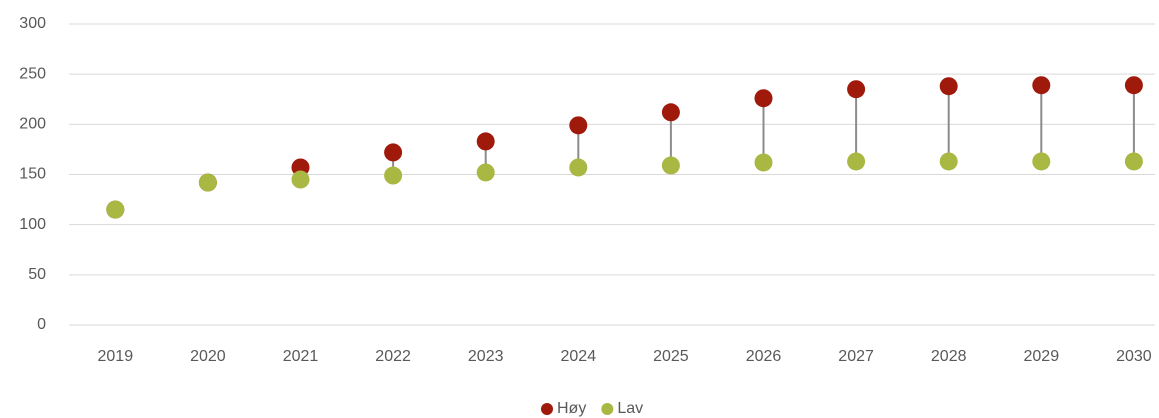 The height and width of the screenshot is (418, 1159). I want to click on legend-label: Lav, so click(630, 408).